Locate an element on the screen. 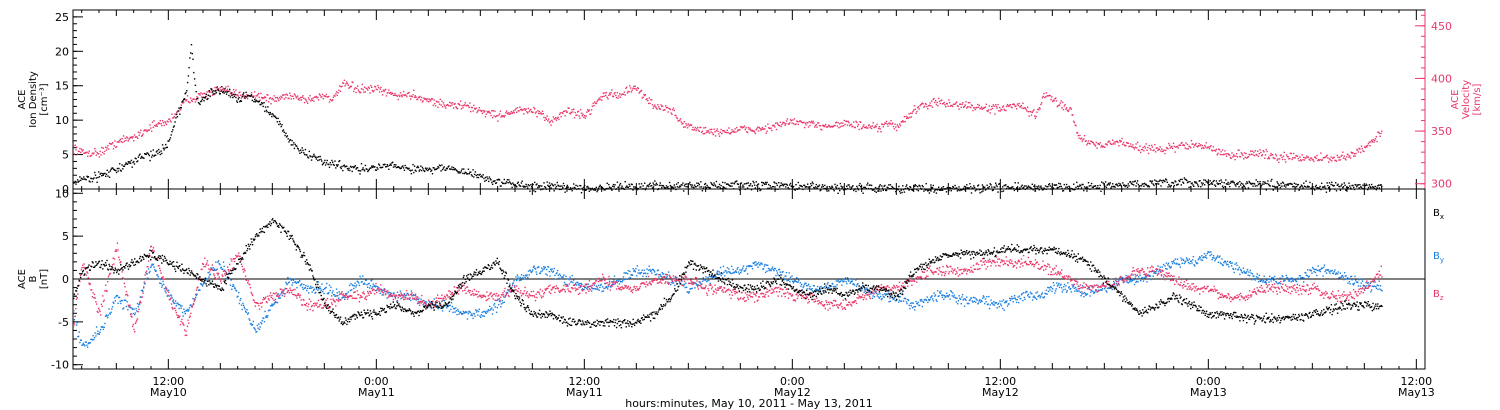  density-axis-title-line: [cm⁻³] is located at coordinates (44, 99).